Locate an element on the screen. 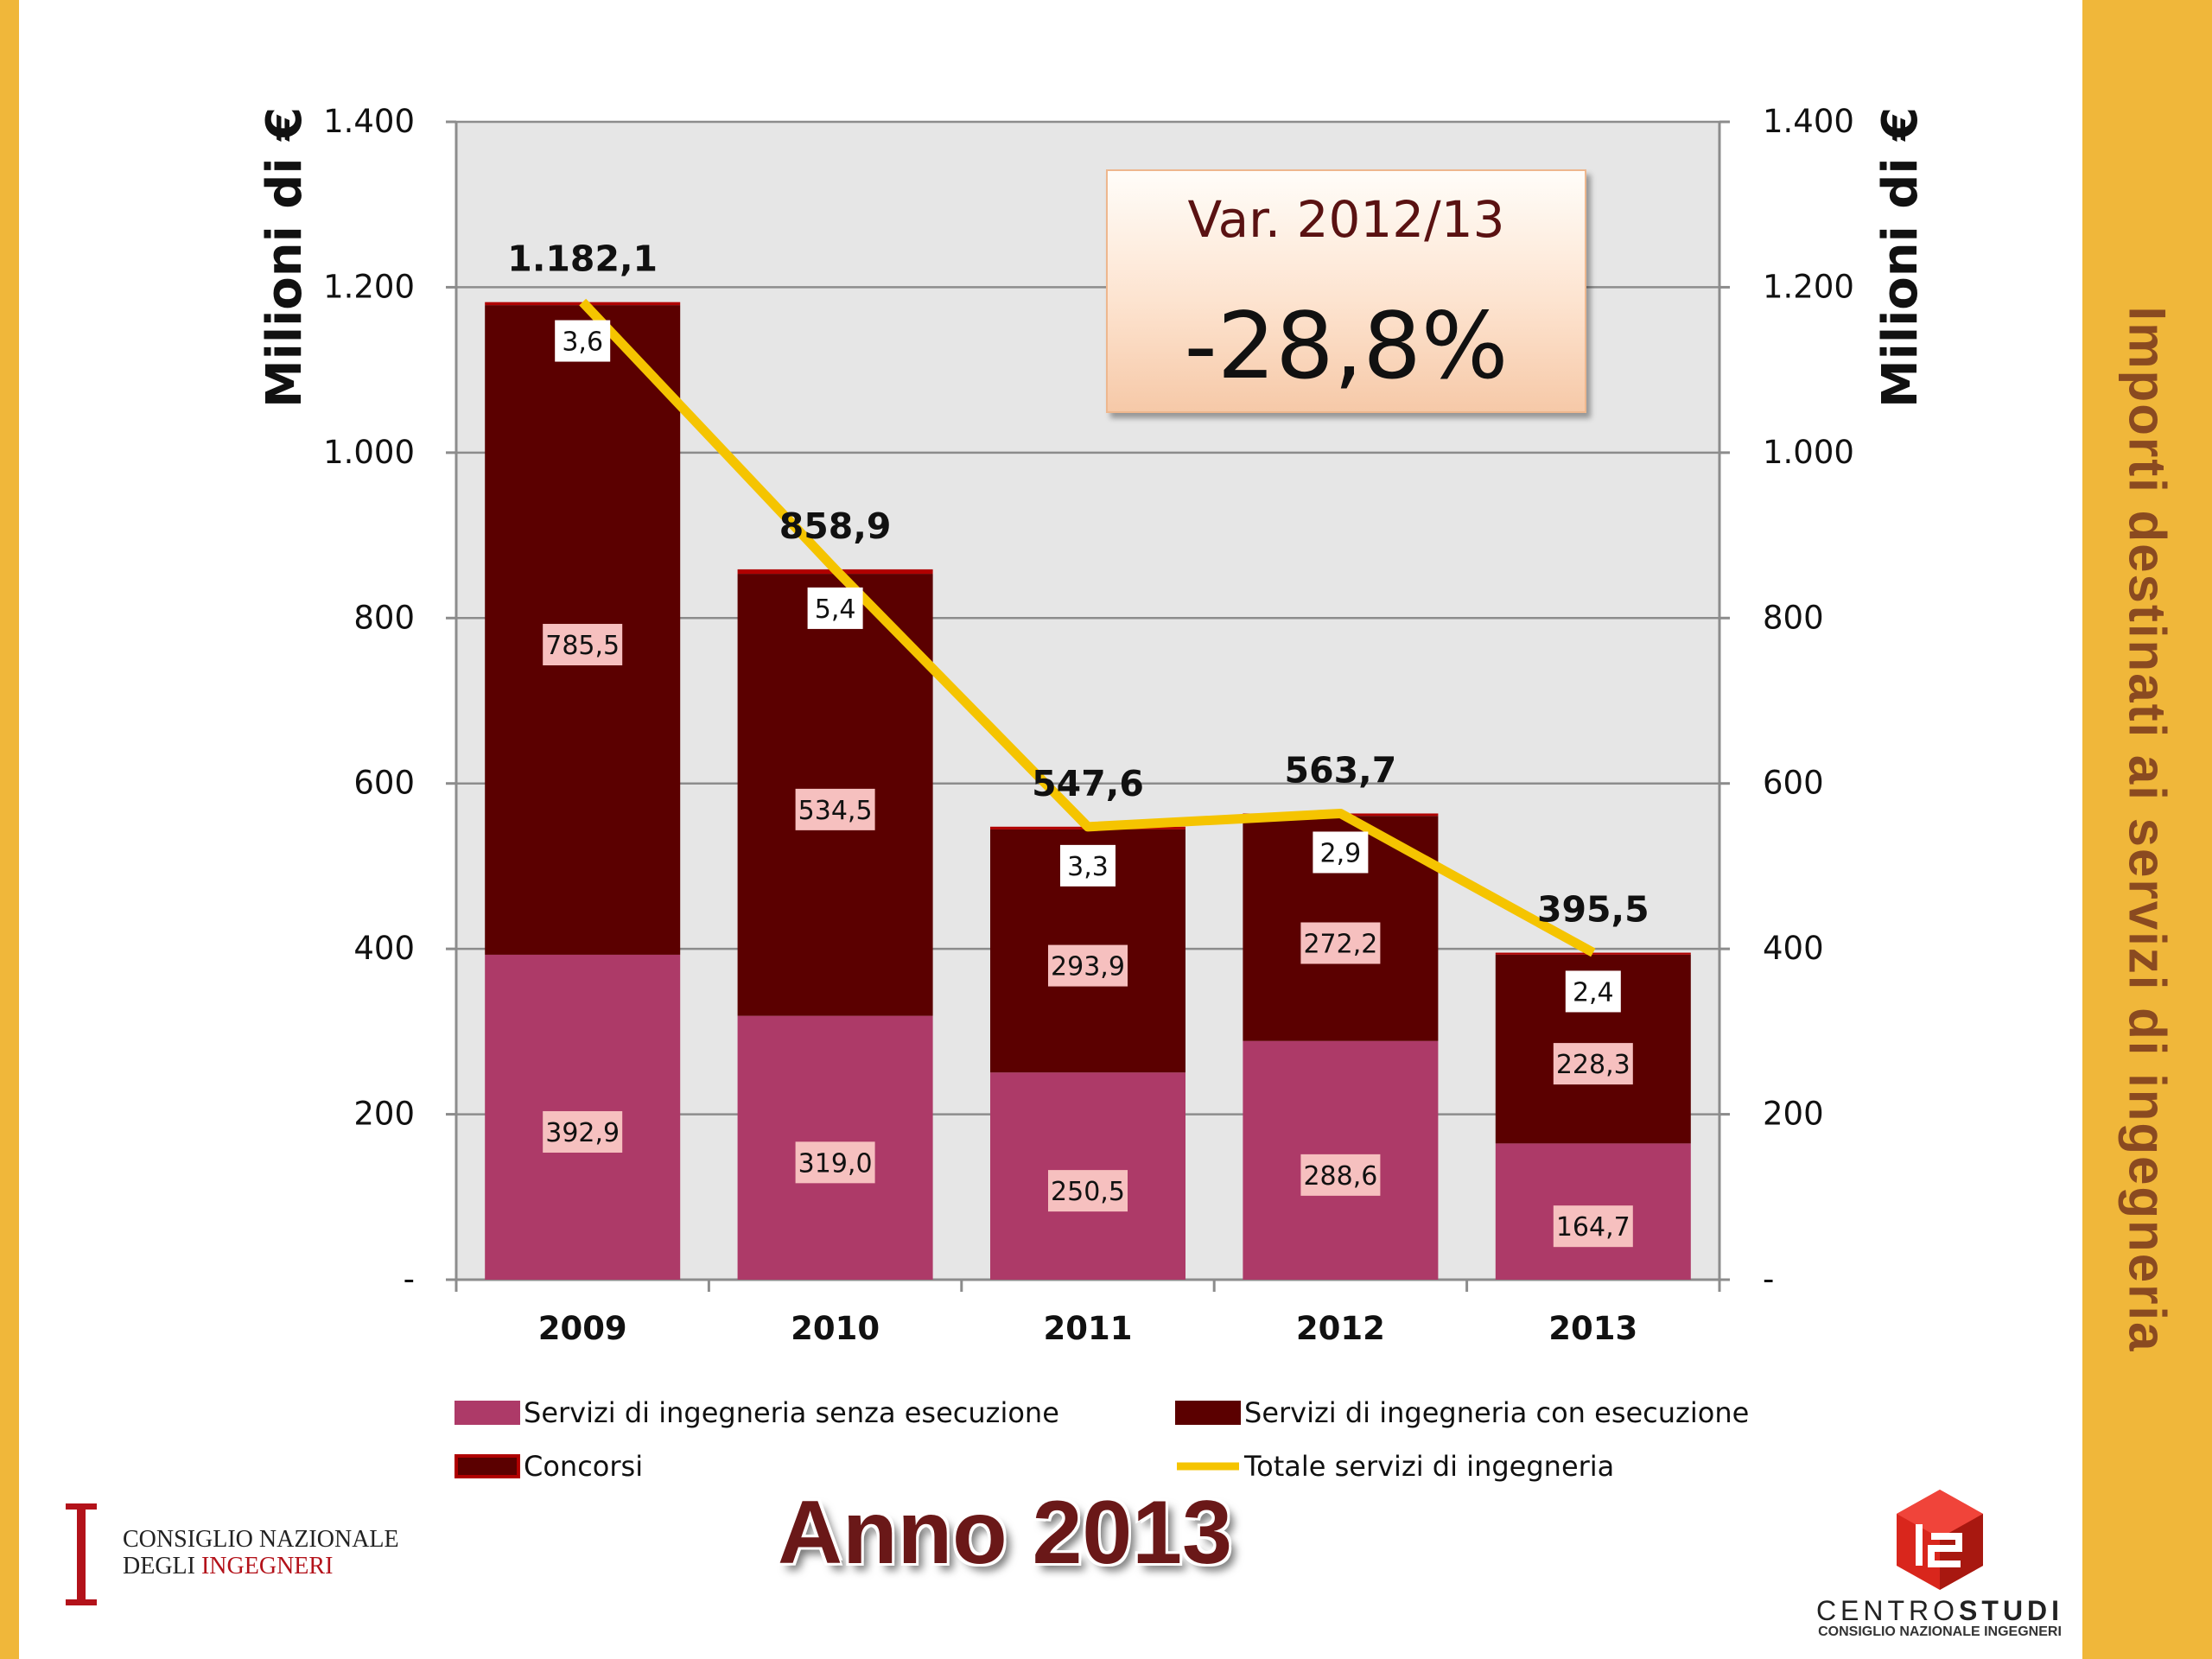 The width and height of the screenshot is (2212, 1659). data-label-totale: 547,6 is located at coordinates (1088, 783).